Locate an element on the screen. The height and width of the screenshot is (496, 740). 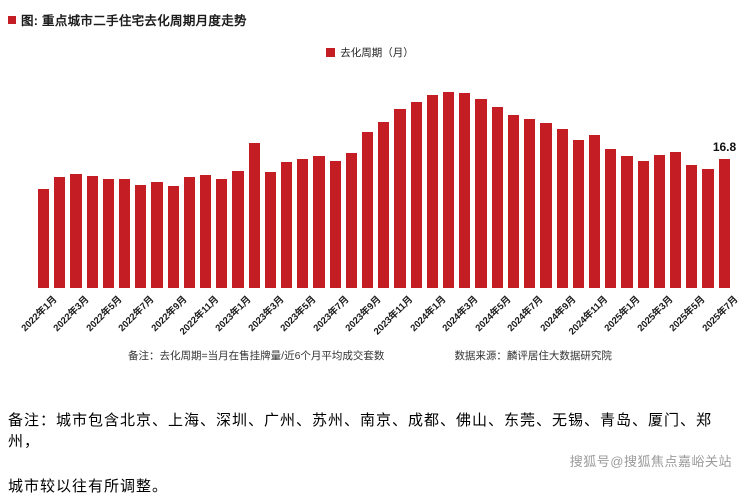
figure-header: 图: 重点城市二手住宅去化周期月度走势 is located at coordinates (370, 14).